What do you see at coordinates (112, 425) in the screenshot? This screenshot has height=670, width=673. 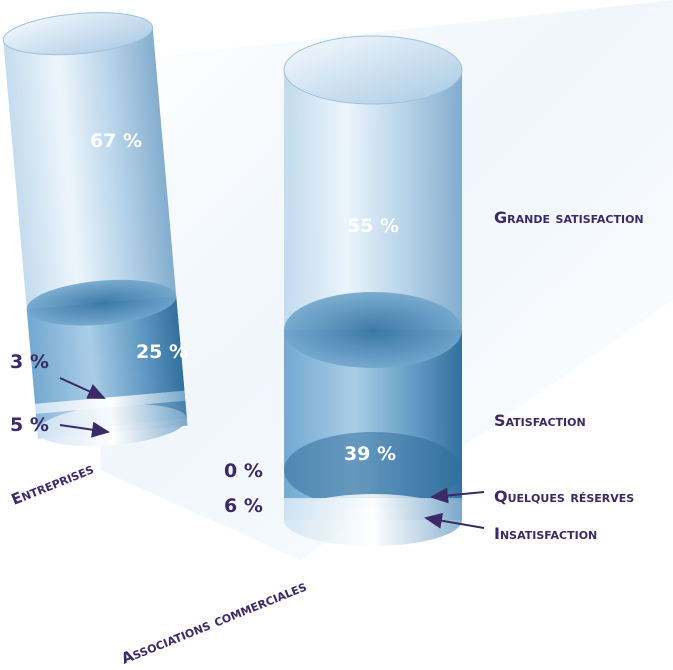 I see `cylinder-entreprises-base` at bounding box center [112, 425].